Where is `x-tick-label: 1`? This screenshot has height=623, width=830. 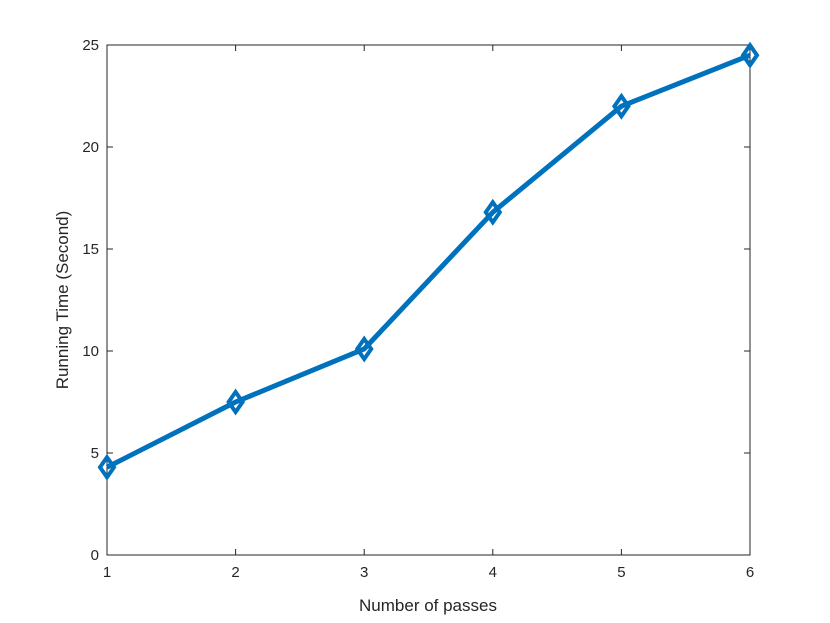
x-tick-label: 1 is located at coordinates (107, 572).